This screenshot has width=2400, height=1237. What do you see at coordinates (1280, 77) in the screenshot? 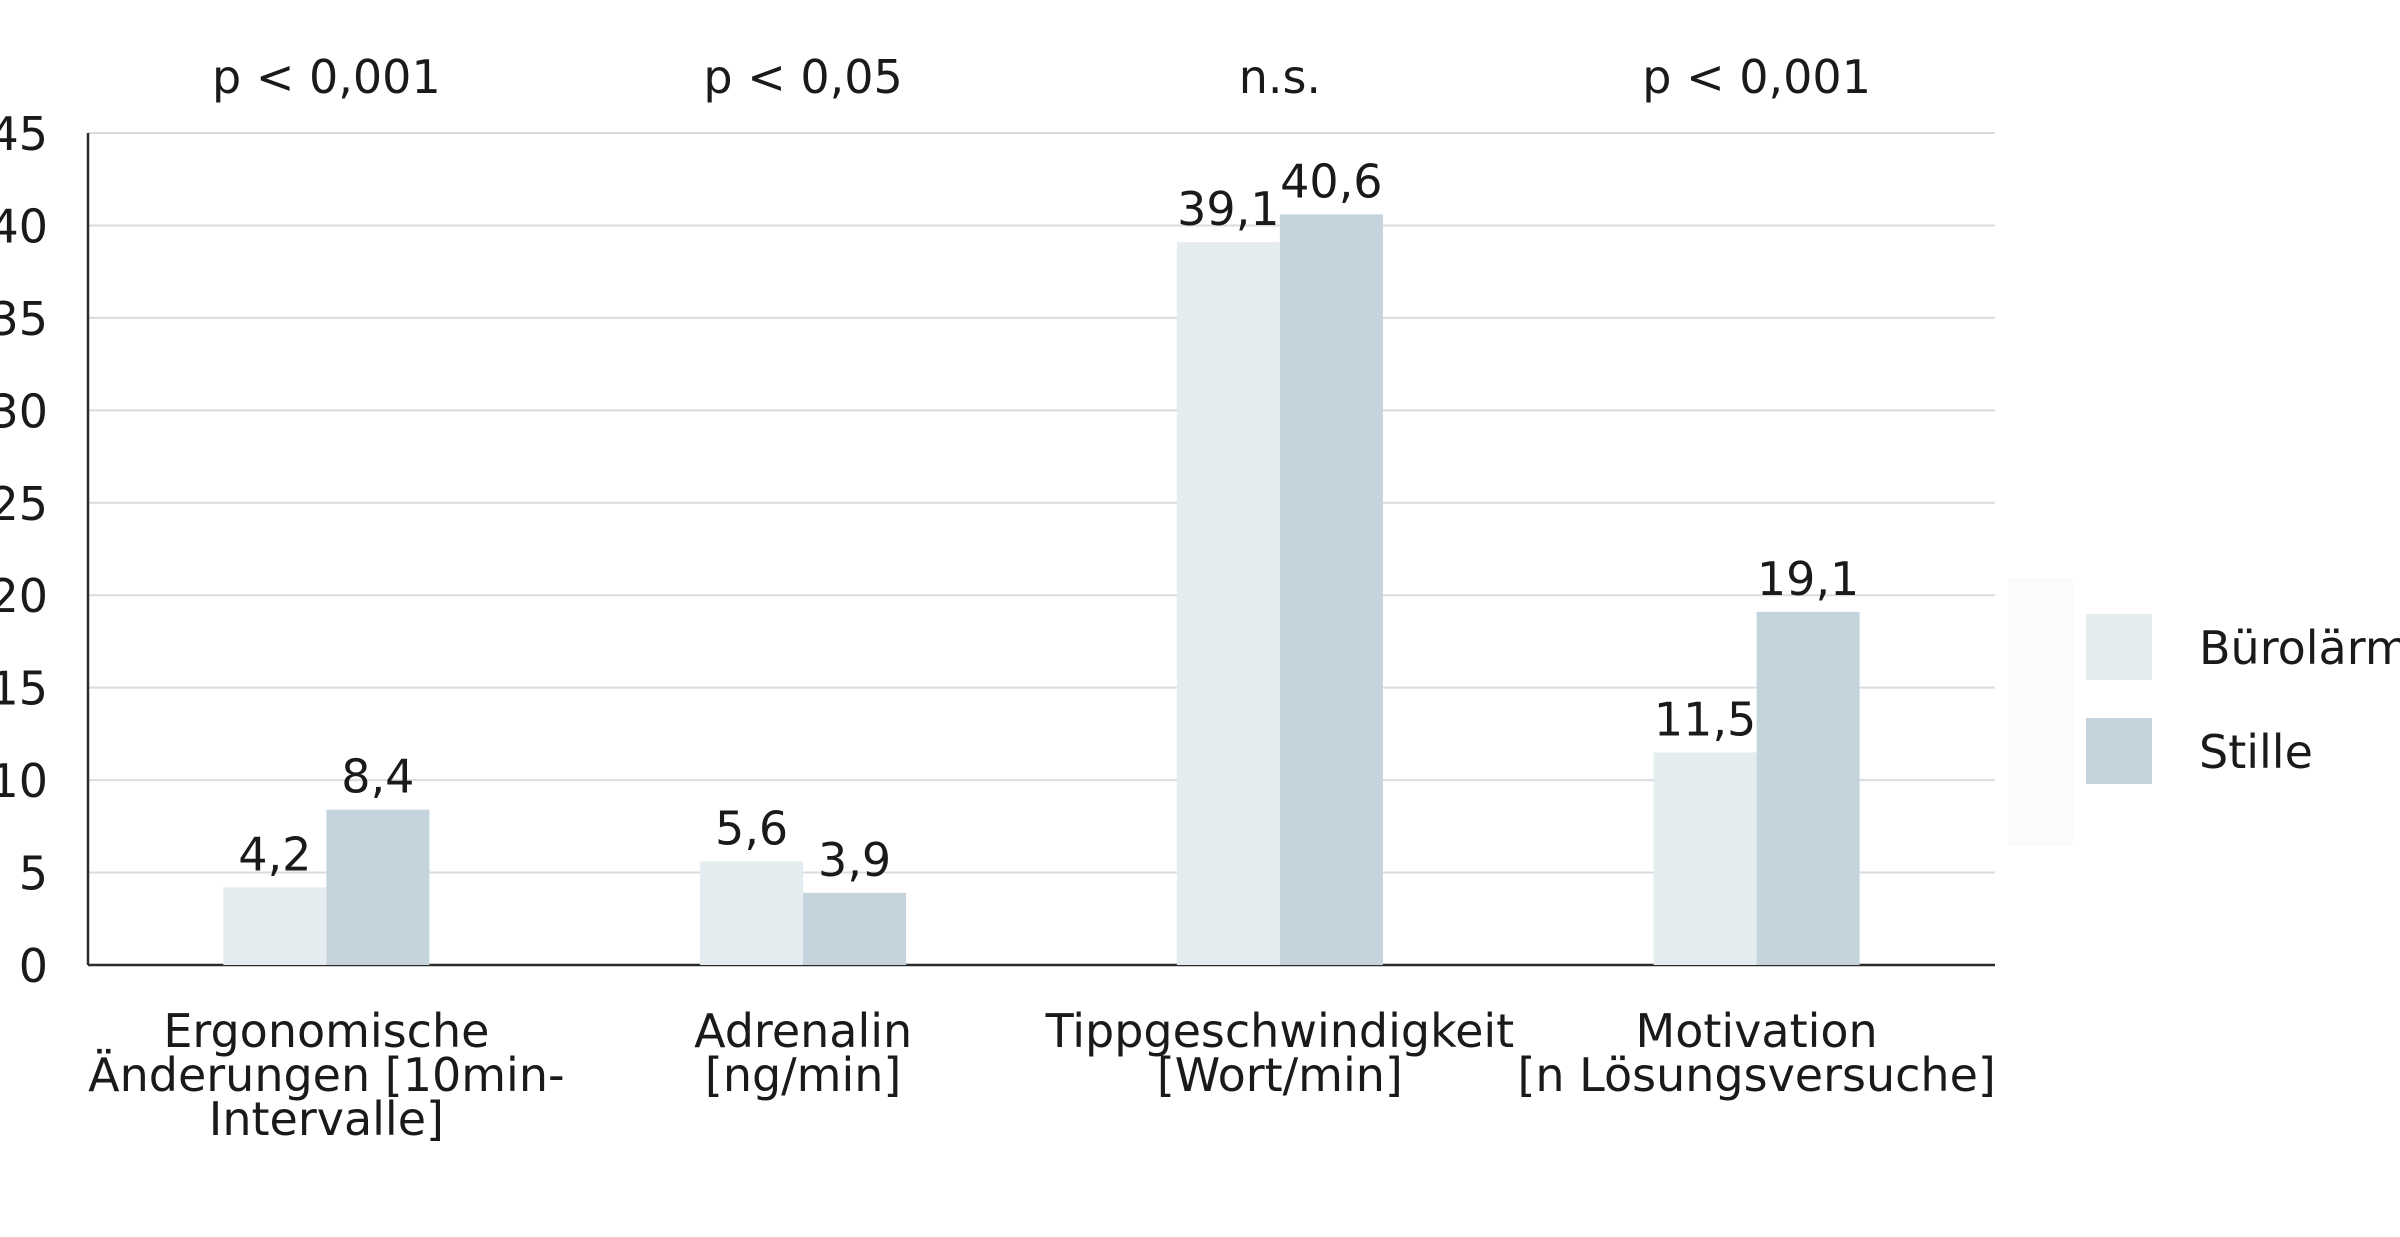
I see `significance-label: n.s.` at bounding box center [1280, 77].